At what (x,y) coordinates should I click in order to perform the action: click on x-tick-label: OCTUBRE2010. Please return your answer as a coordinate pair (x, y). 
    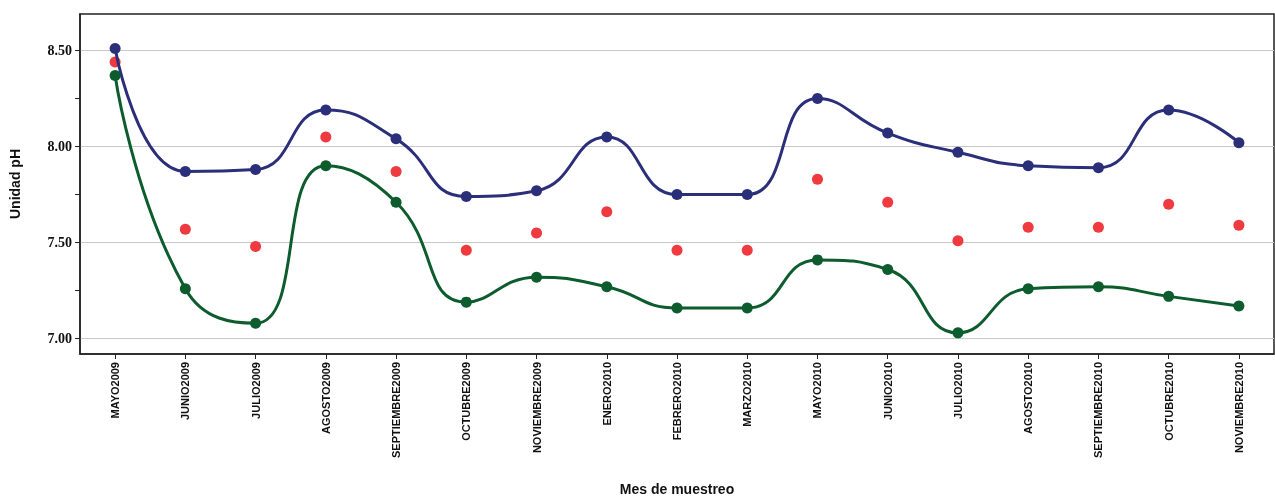
    Looking at the image, I should click on (1168, 401).